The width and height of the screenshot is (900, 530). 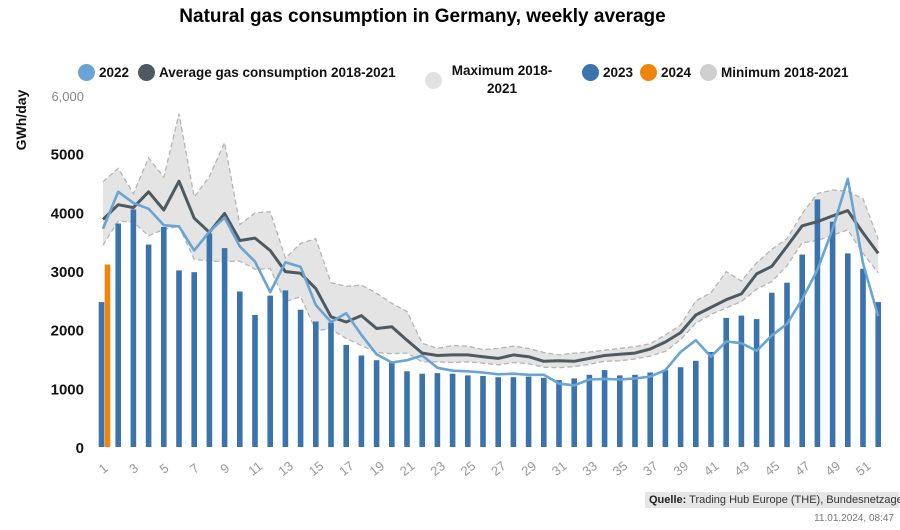 I want to click on legend-item-2024: 2024, so click(x=665, y=72).